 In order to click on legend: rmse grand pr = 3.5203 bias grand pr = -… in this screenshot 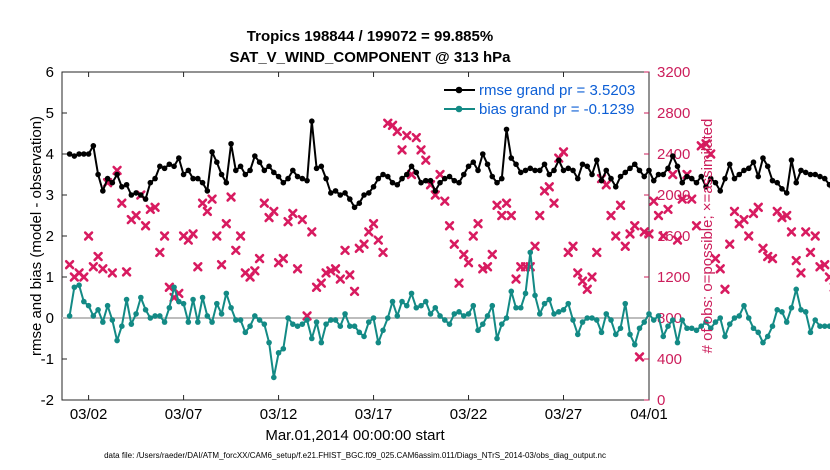, I will do `click(539, 100)`.